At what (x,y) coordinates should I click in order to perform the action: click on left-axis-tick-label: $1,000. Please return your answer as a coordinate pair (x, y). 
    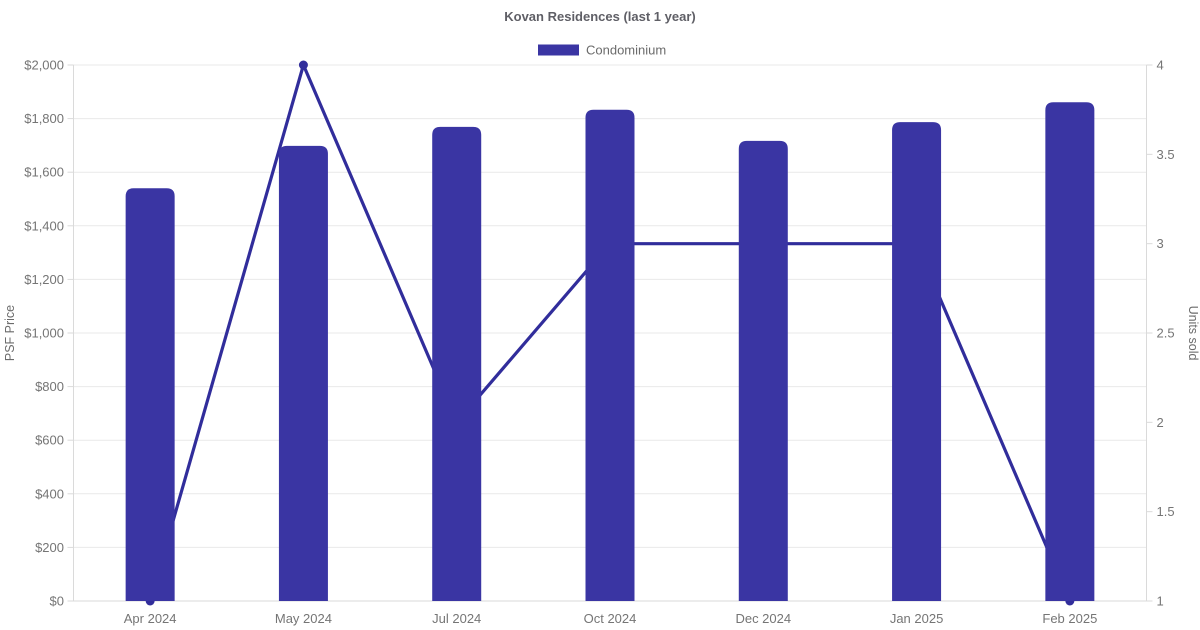
    Looking at the image, I should click on (44, 333).